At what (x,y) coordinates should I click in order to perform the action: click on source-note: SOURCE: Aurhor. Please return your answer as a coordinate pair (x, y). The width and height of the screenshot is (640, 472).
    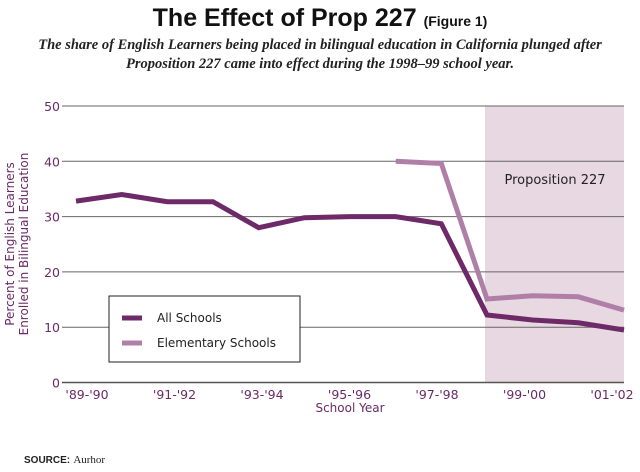
    Looking at the image, I should click on (64, 460).